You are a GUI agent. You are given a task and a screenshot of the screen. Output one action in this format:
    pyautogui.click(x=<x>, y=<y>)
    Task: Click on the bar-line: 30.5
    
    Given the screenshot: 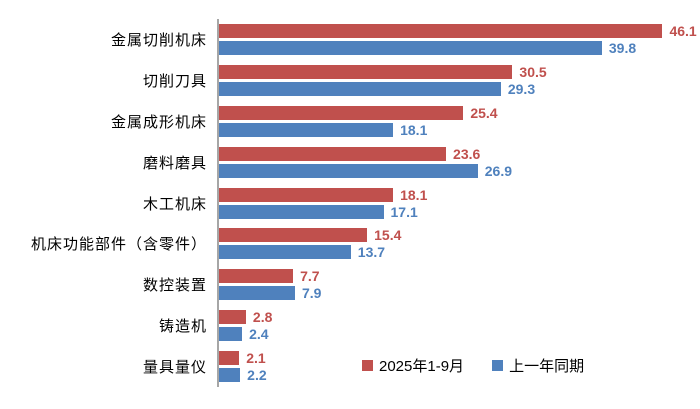 What is the action you would take?
    pyautogui.click(x=459, y=71)
    